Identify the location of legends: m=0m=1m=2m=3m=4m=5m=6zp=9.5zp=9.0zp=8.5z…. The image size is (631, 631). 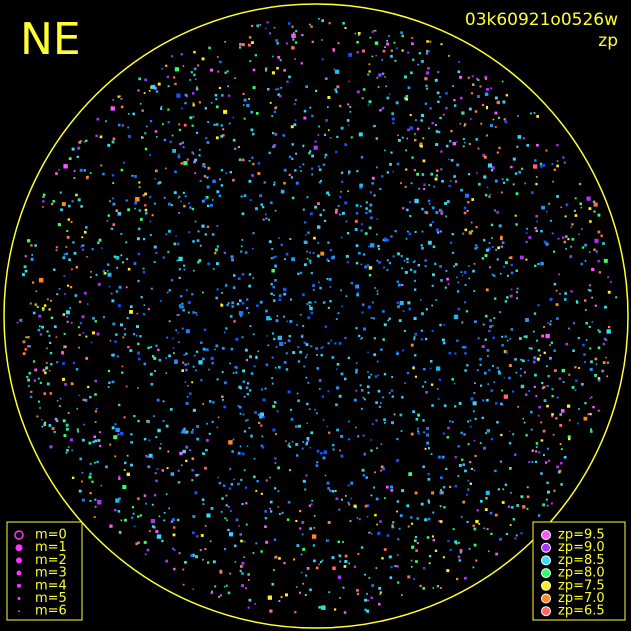
(309, 573).